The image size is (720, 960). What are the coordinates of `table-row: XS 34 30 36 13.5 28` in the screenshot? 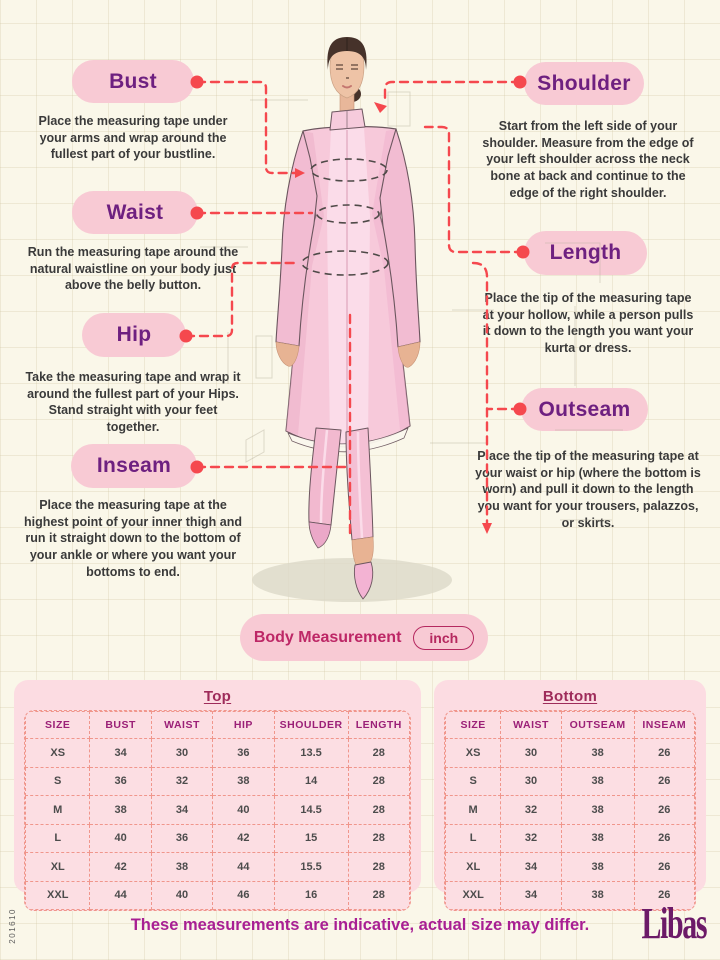 It's located at (217, 753).